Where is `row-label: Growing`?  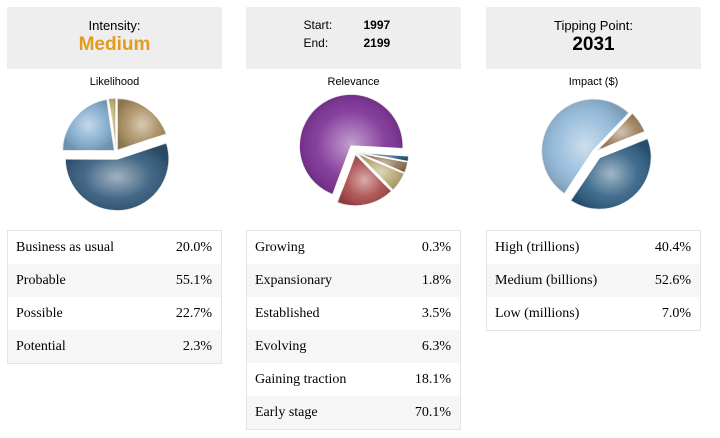 row-label: Growing is located at coordinates (280, 247).